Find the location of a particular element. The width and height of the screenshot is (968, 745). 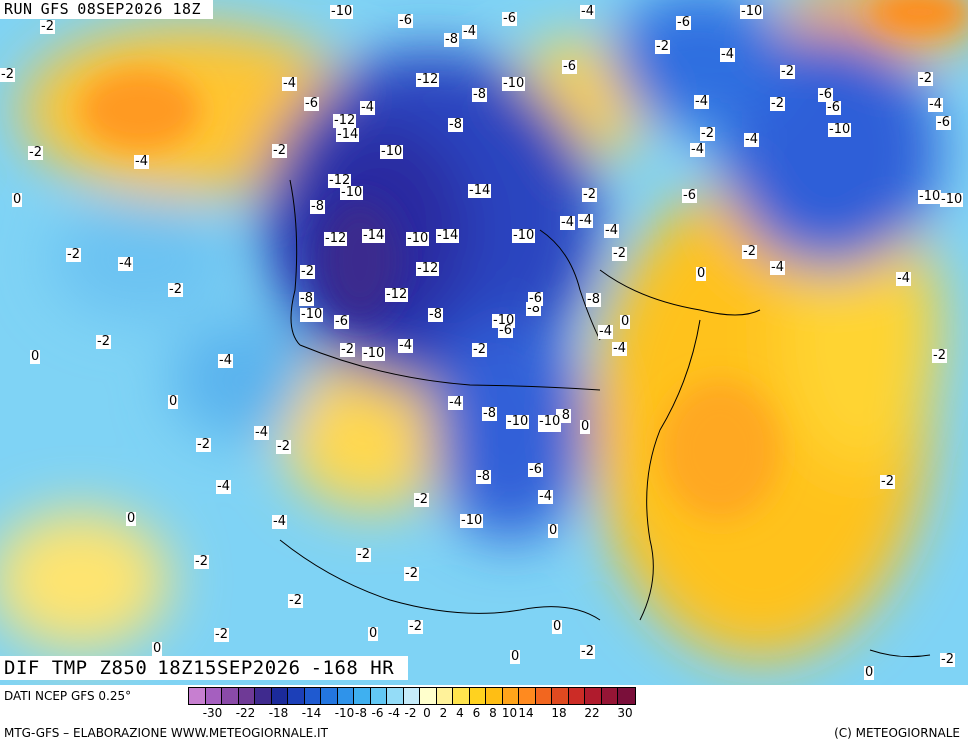

run-label: RUN is located at coordinates (18, 9).